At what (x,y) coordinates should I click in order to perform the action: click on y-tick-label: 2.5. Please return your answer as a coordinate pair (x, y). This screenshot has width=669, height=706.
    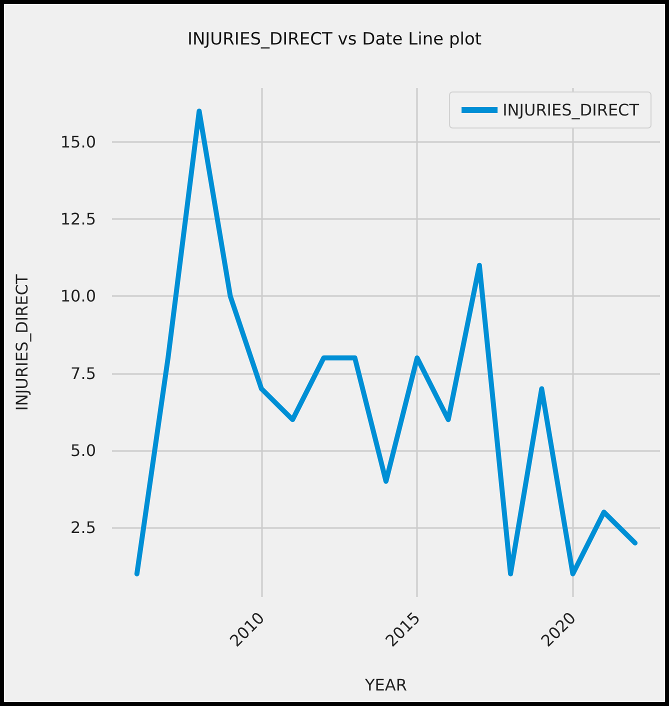
    Looking at the image, I should click on (83, 528).